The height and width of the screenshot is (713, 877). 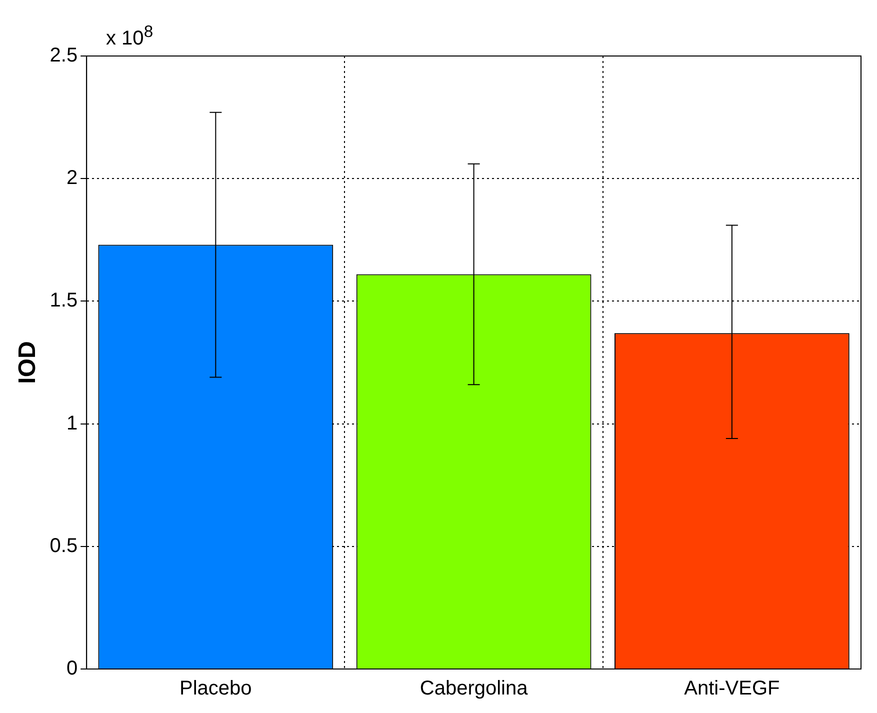 I want to click on y-axis-title: IOD, so click(x=28, y=362).